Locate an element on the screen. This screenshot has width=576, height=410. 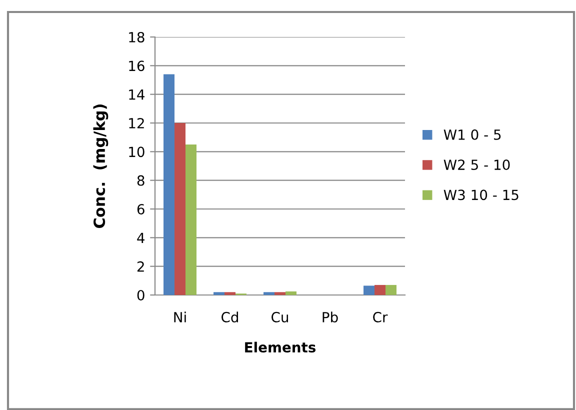
x-tick-label: Ni is located at coordinates (180, 317).